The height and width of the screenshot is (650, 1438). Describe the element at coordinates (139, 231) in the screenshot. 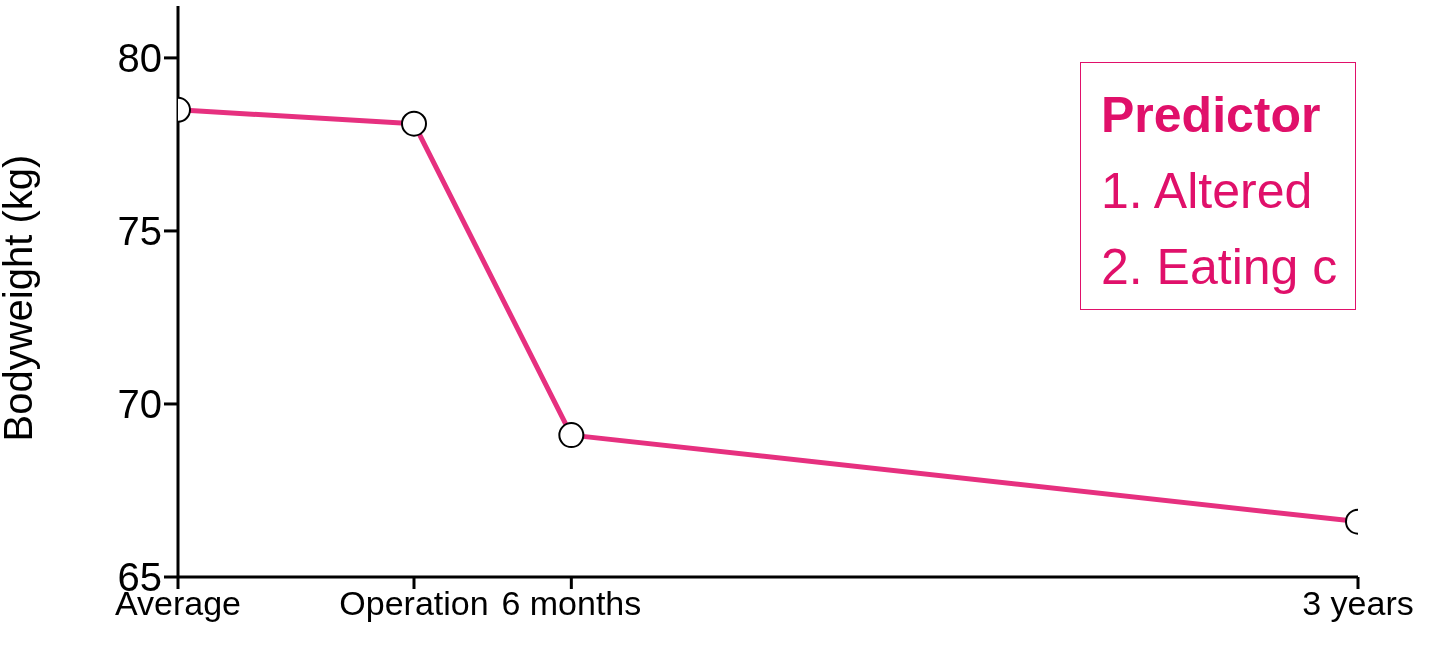

I see `y-tick-label: 75` at that location.